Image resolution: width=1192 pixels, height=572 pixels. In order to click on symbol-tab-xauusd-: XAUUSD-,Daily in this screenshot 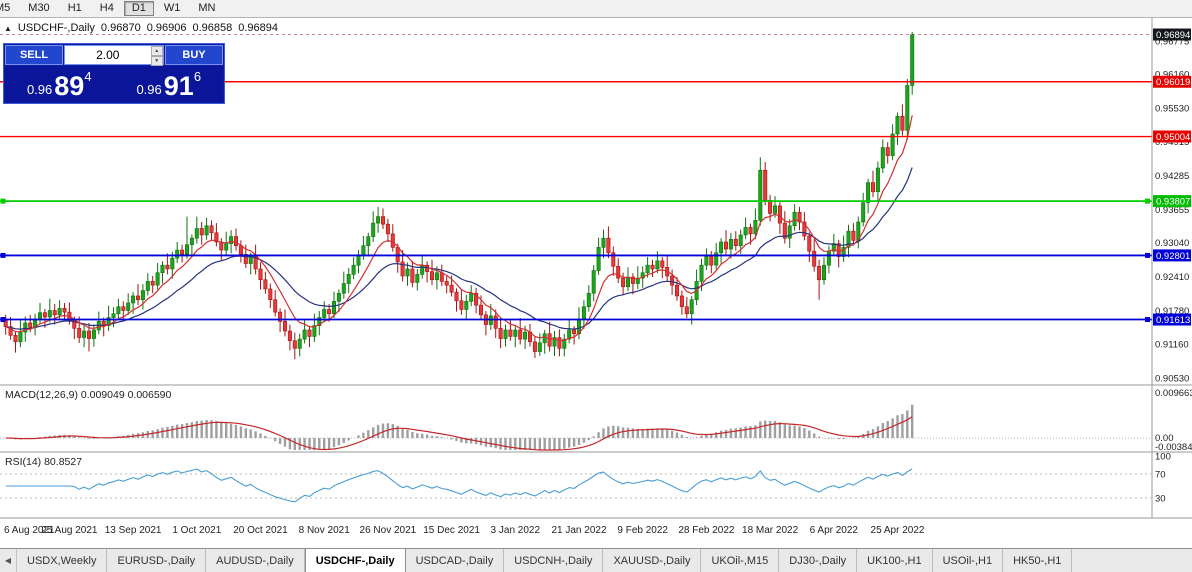, I will do `click(652, 560)`.